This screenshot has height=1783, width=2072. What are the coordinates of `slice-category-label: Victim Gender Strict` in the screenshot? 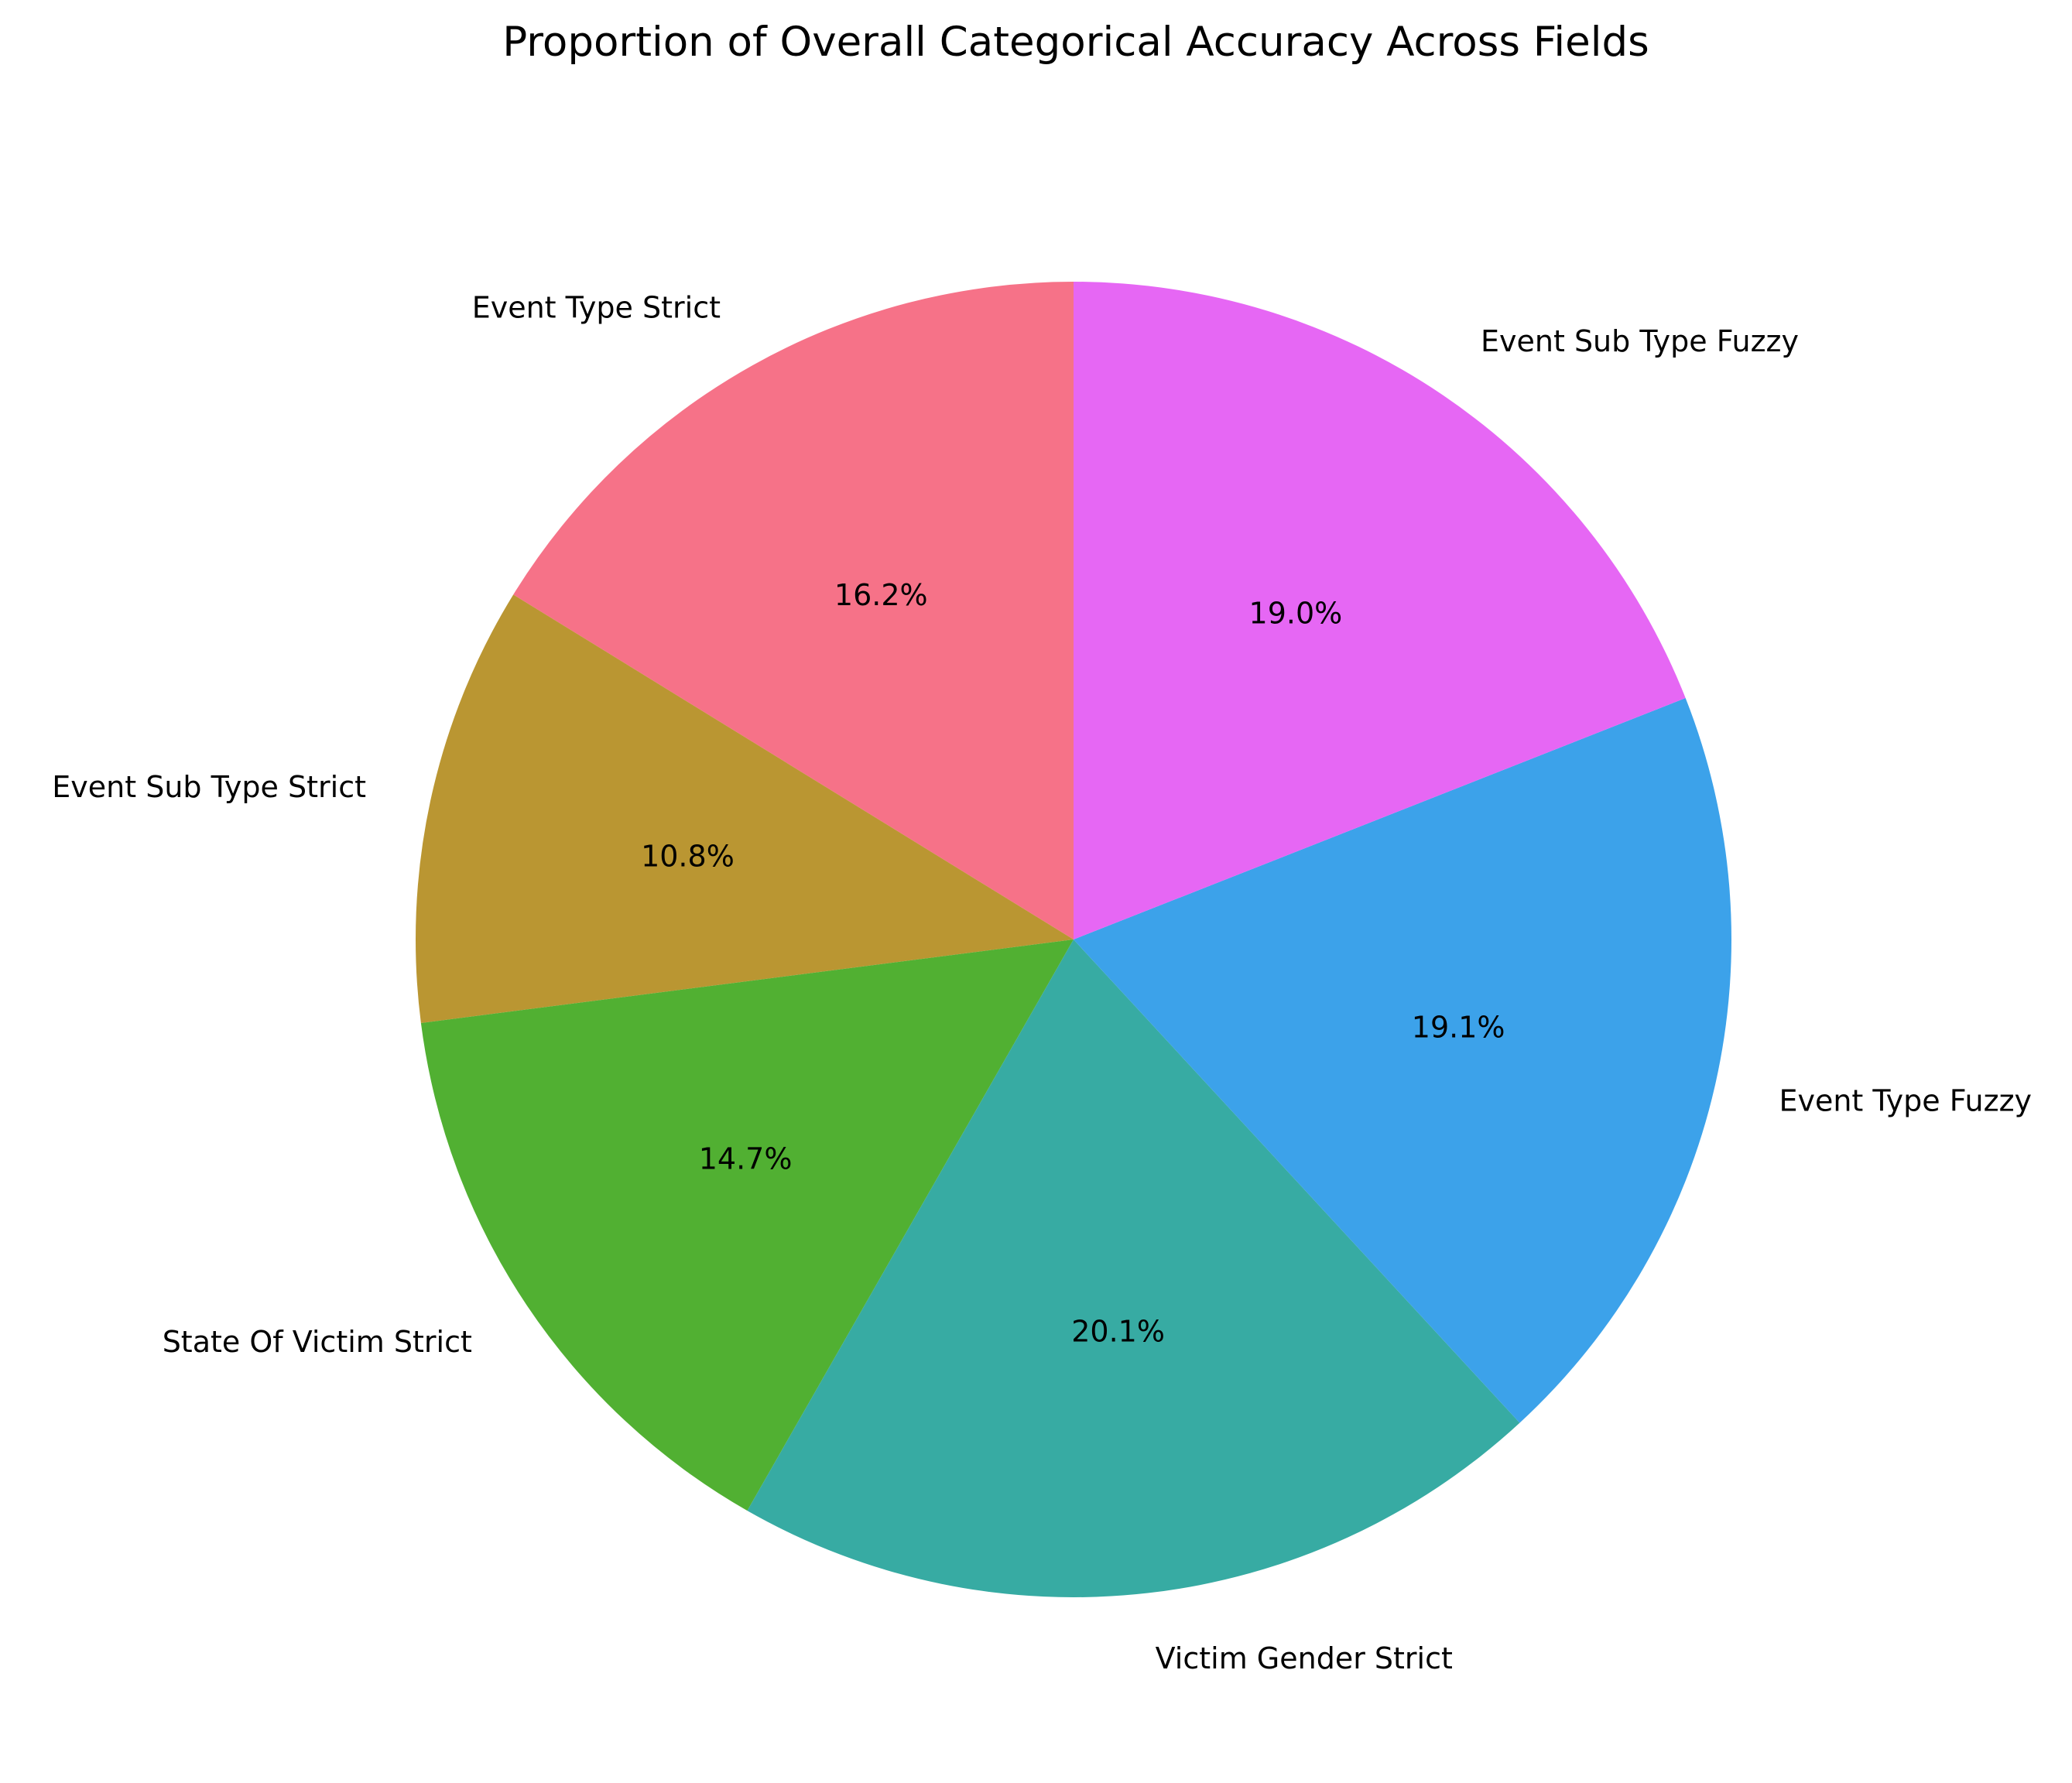 It's located at (1304, 1658).